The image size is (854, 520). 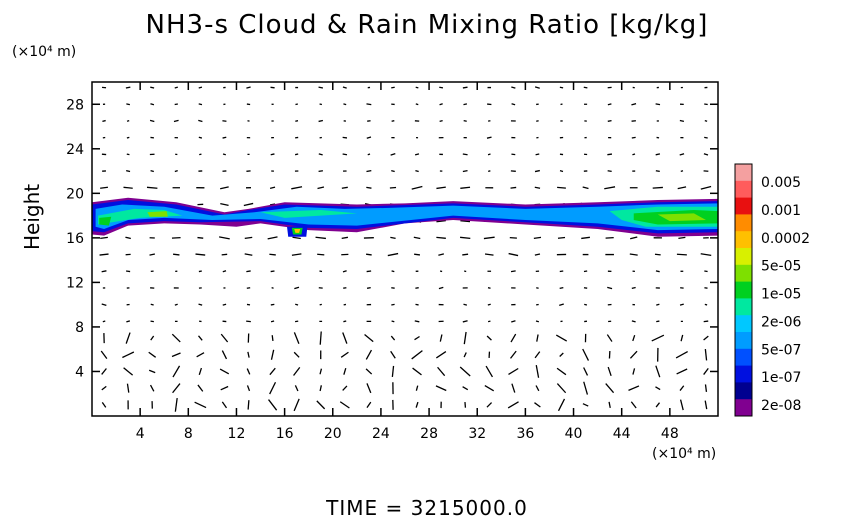 What do you see at coordinates (622, 434) in the screenshot?
I see `x-tick-label: 44` at bounding box center [622, 434].